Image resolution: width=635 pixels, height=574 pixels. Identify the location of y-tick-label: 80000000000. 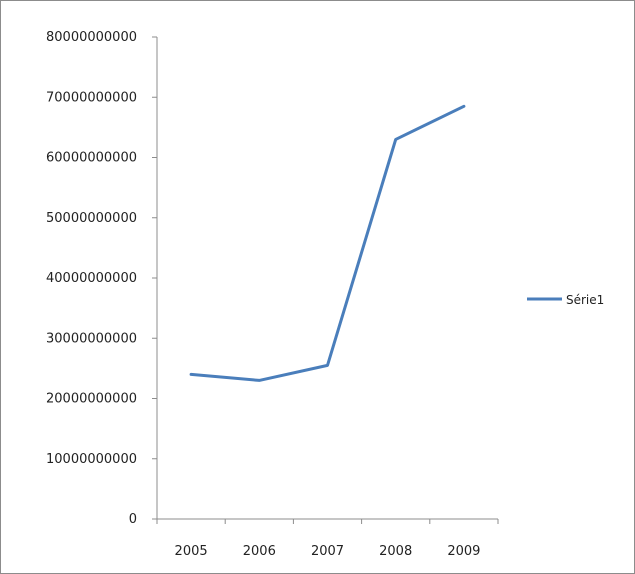
(91, 37).